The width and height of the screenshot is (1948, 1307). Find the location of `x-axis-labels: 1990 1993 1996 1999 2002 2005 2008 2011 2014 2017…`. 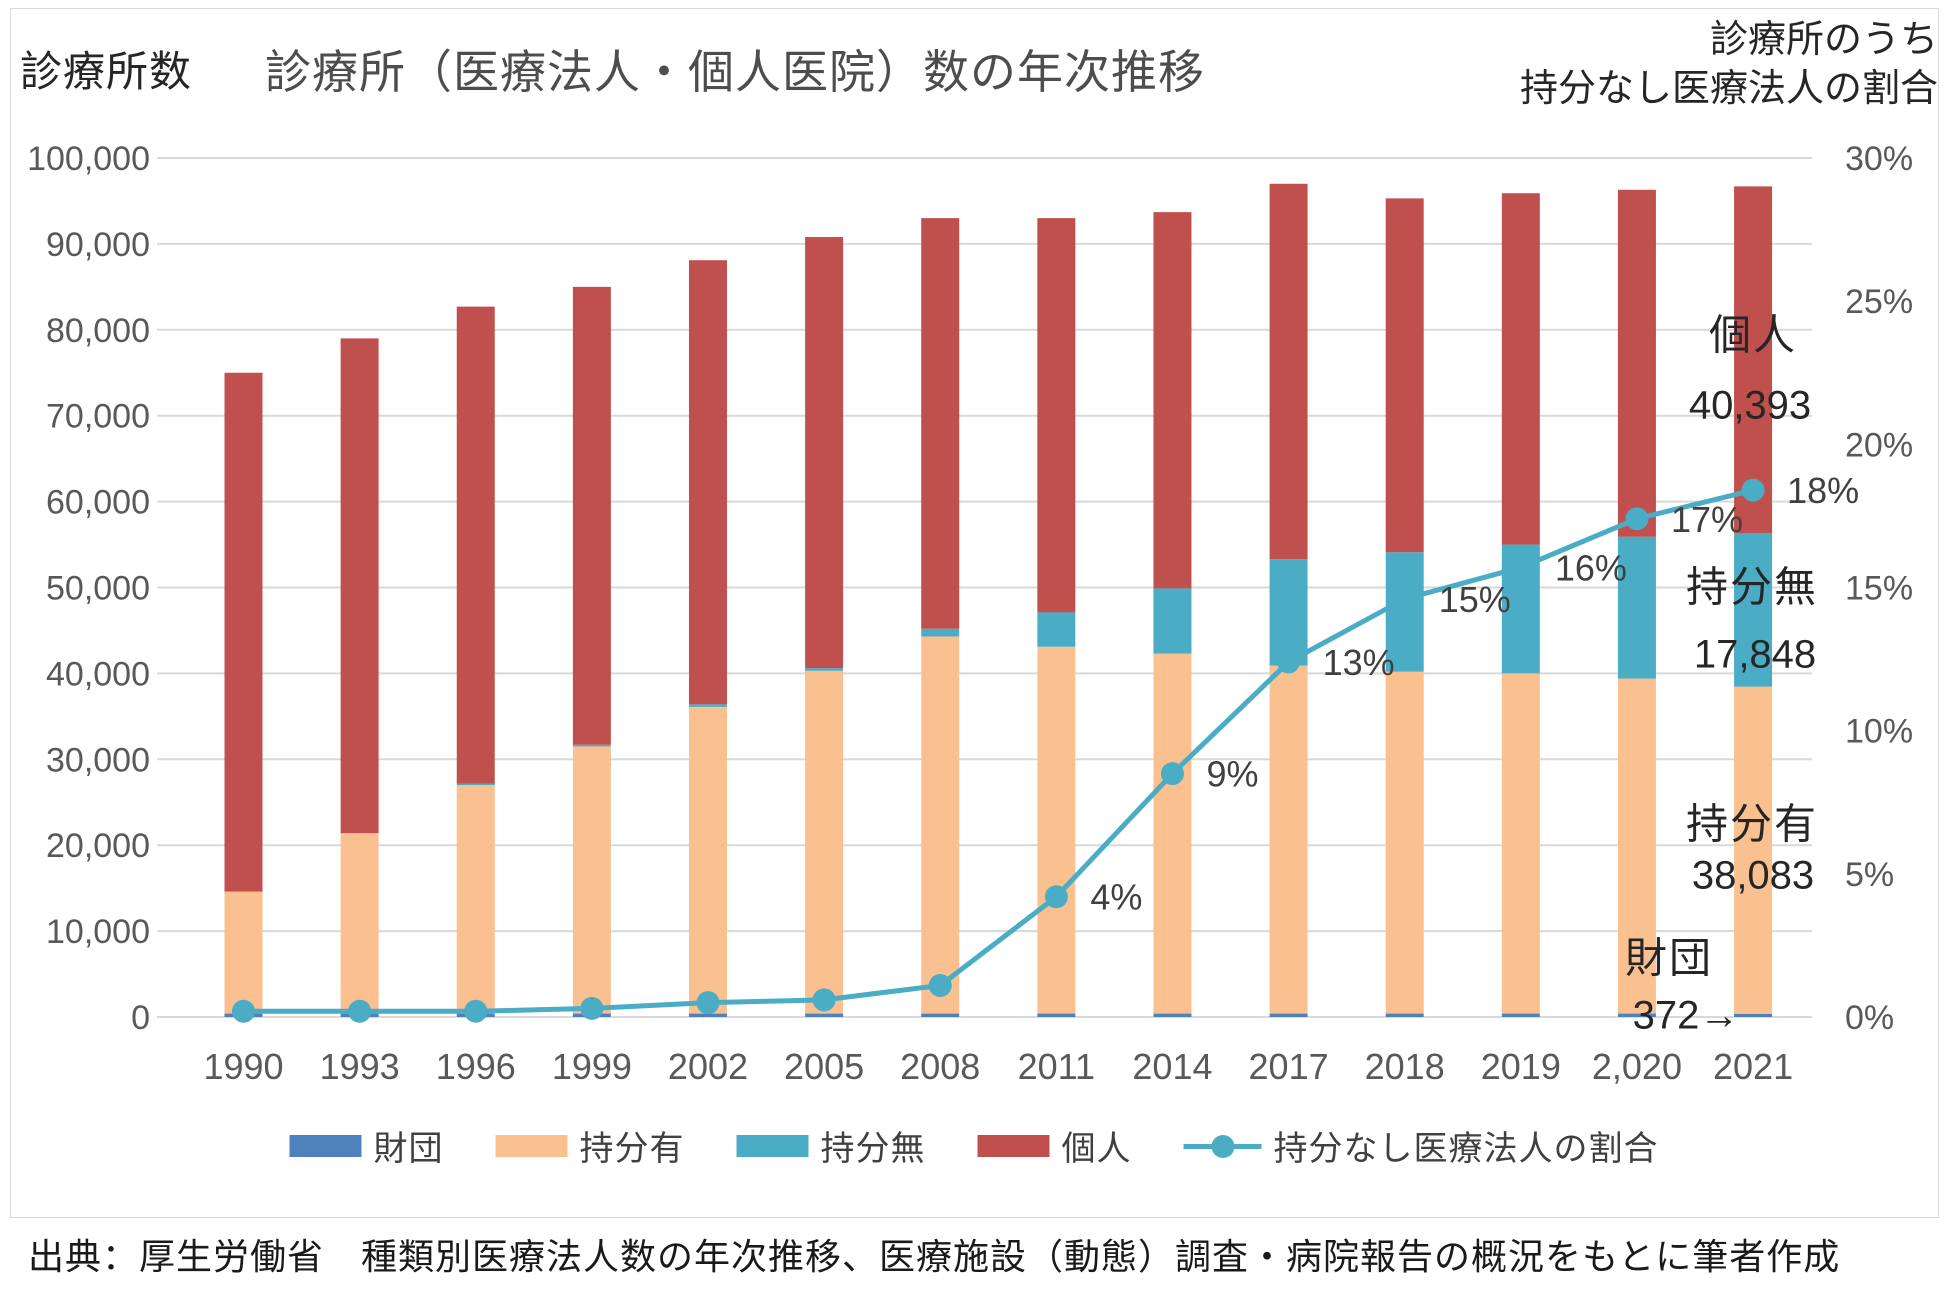

x-axis-labels: 1990 1993 1996 1999 2002 2005 2008 2011 2014 2017… is located at coordinates (998, 1066).